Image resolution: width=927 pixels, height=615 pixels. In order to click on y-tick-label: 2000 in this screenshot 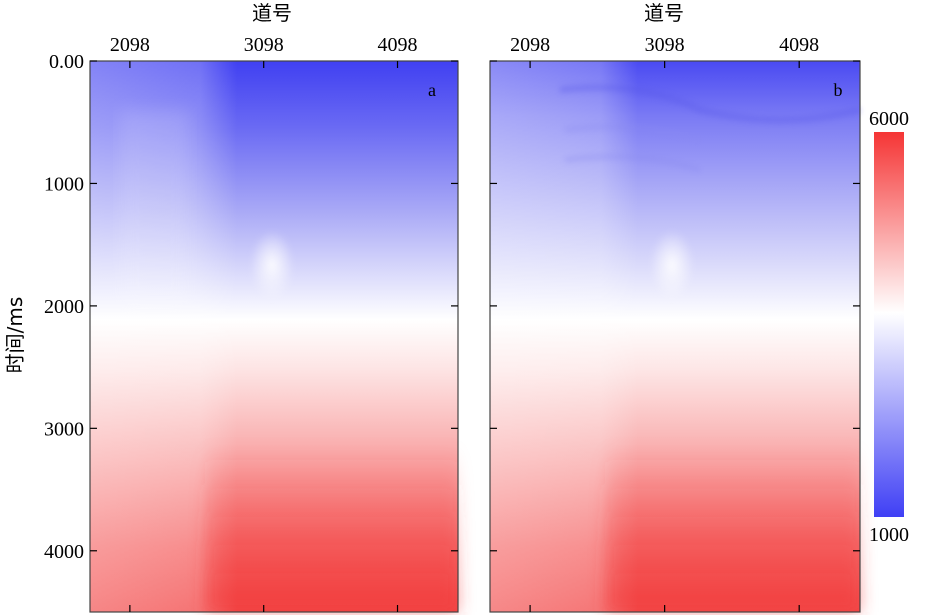, I will do `click(64, 307)`.